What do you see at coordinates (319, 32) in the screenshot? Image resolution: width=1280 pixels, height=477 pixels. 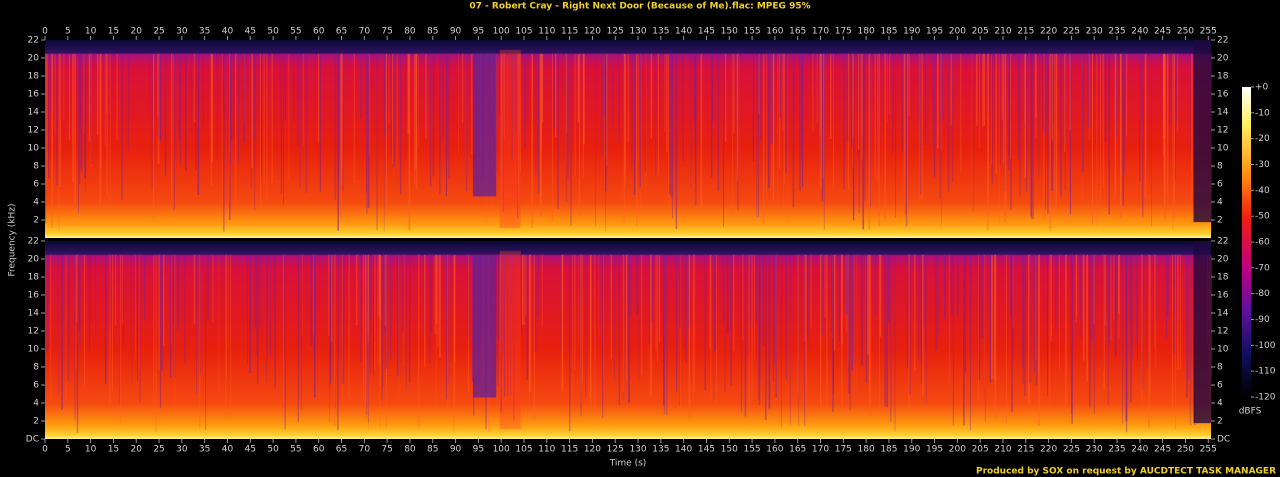 I see `x-tick-label: 60` at bounding box center [319, 32].